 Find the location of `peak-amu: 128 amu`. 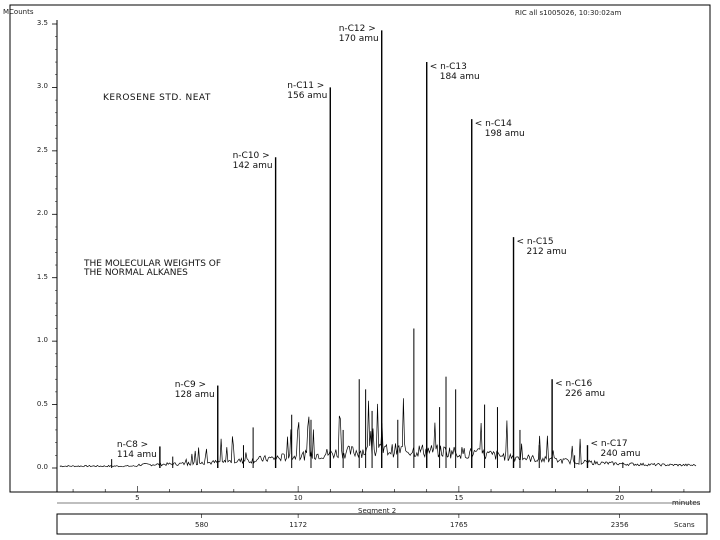

peak-amu: 128 amu is located at coordinates (194, 394).